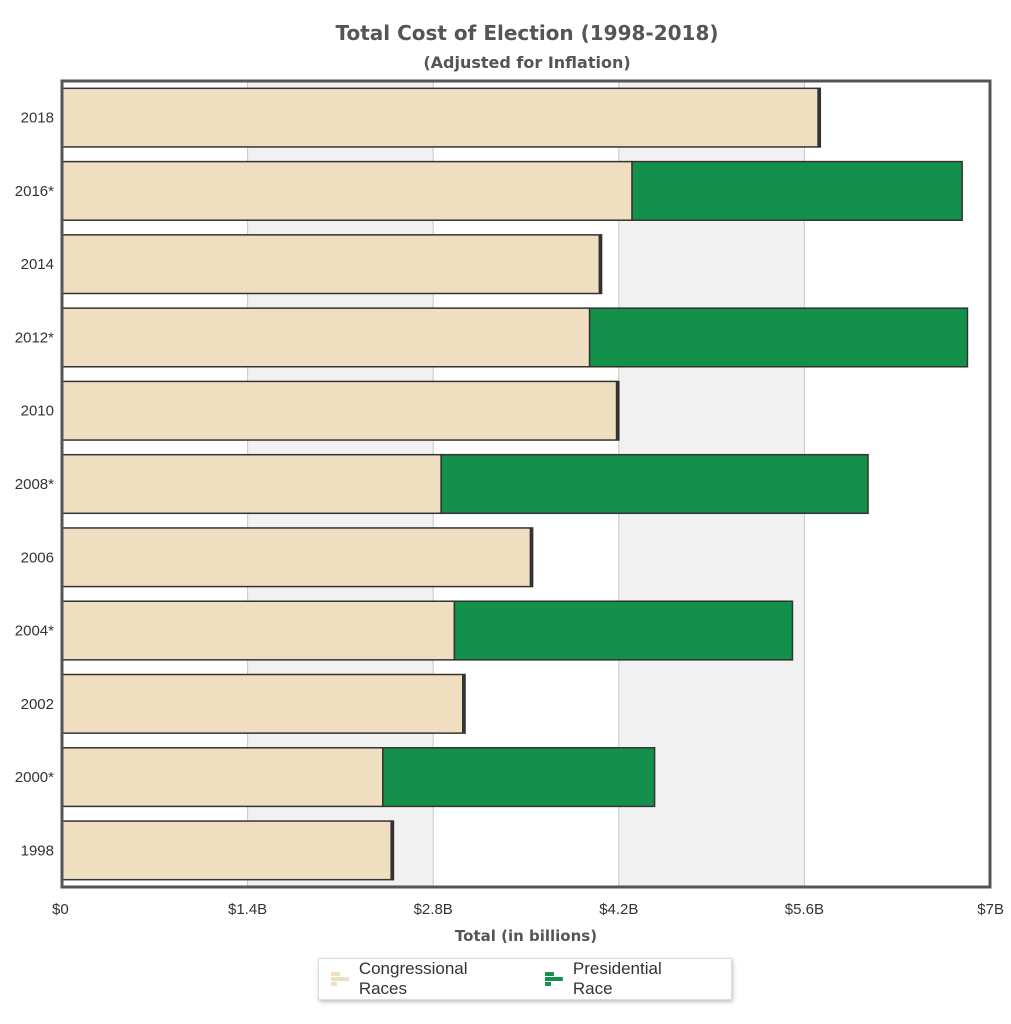  I want to click on x-axis-labels: $0 $1.4B $2.8B $4.2B $5.6B $7B, so click(528, 909).